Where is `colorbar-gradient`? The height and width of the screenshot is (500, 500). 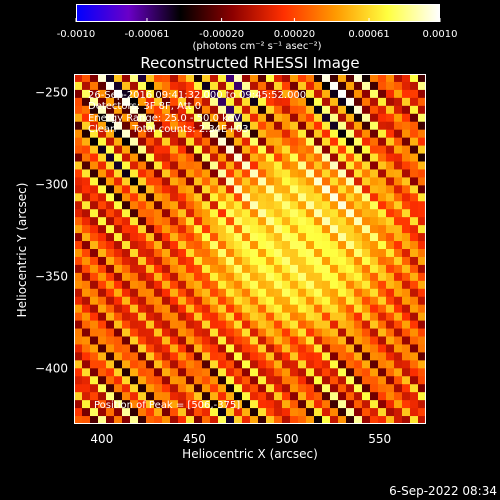 colorbar-gradient is located at coordinates (258, 13).